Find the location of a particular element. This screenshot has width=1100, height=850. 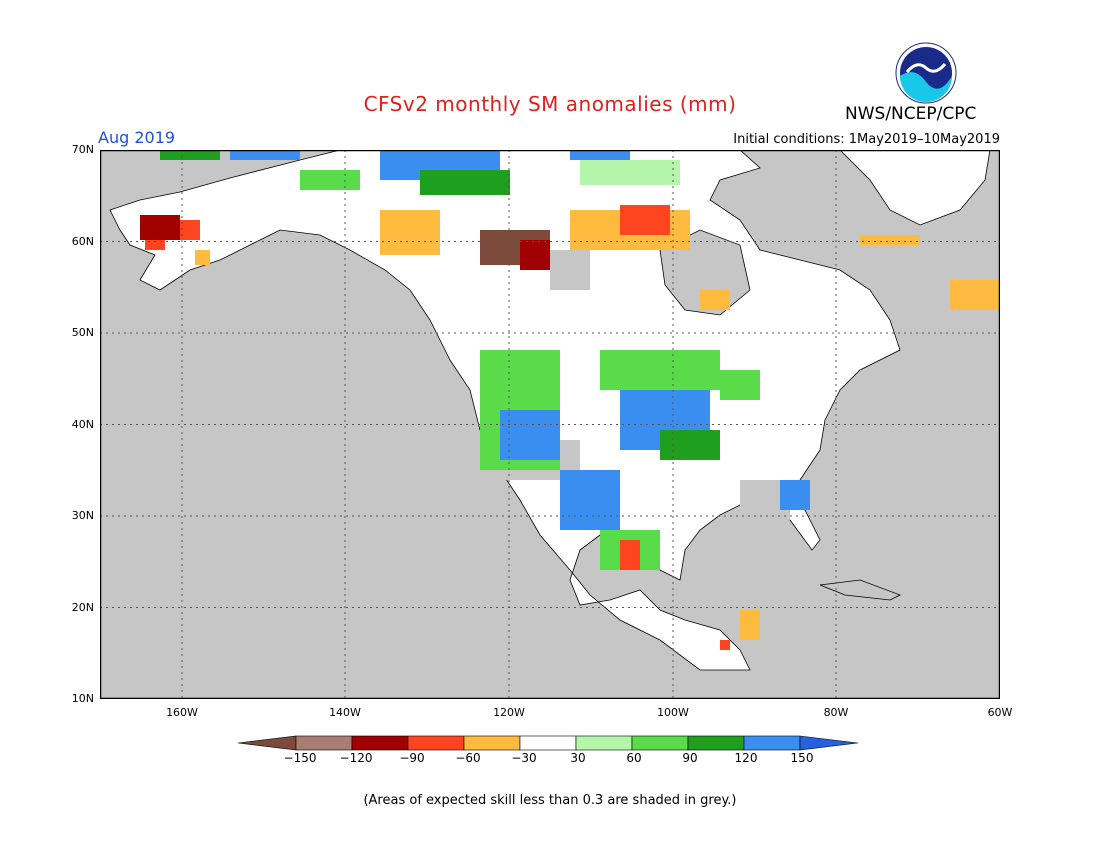

colorbar-label: 60 is located at coordinates (634, 758).